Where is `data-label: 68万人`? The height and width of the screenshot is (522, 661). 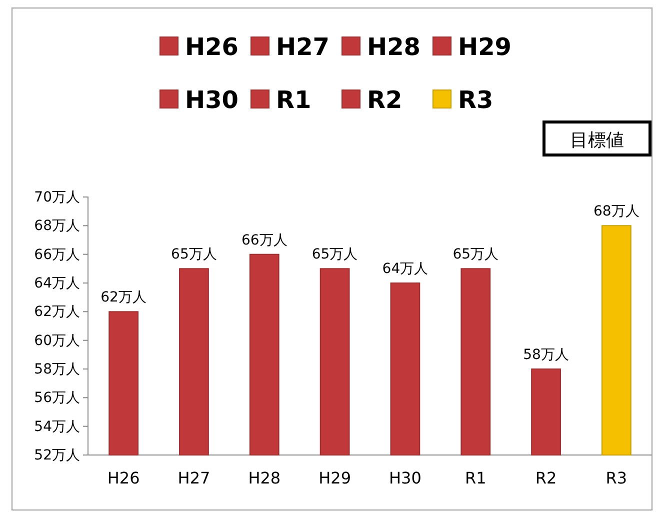 data-label: 68万人 is located at coordinates (617, 212).